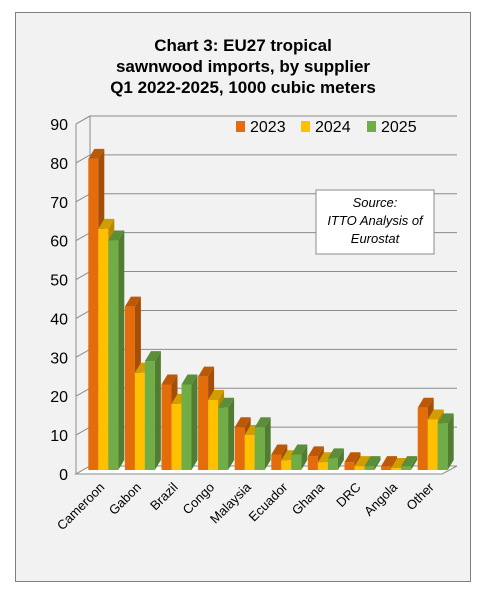 Image resolution: width=487 pixels, height=602 pixels. What do you see at coordinates (59, 397) in the screenshot?
I see `y-tick-label: 20` at bounding box center [59, 397].